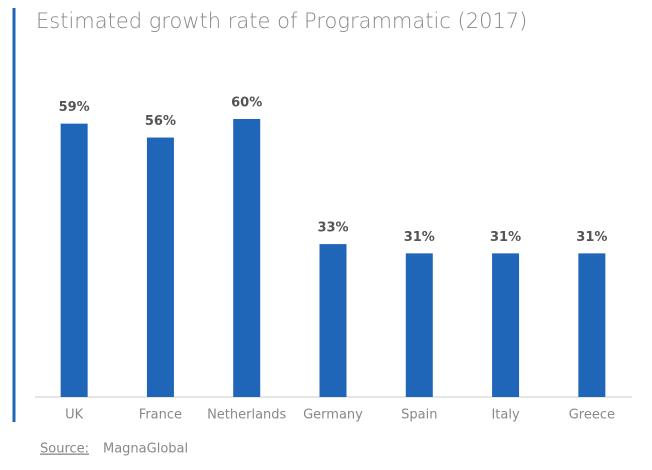 The height and width of the screenshot is (470, 652). I want to click on x-tick-label: Spain, so click(419, 415).